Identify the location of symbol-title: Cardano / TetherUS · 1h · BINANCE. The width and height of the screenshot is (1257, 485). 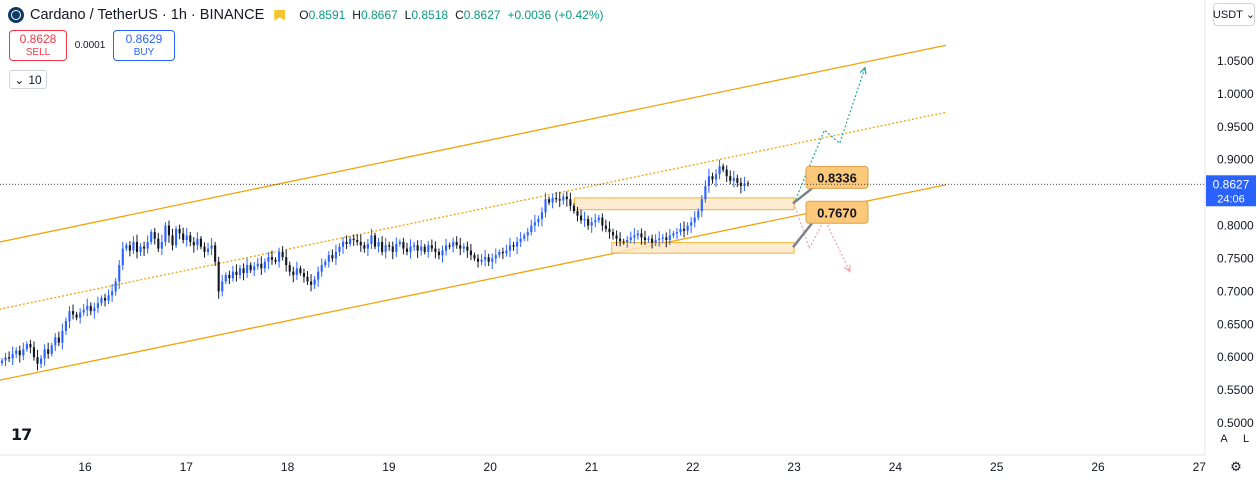
(147, 15).